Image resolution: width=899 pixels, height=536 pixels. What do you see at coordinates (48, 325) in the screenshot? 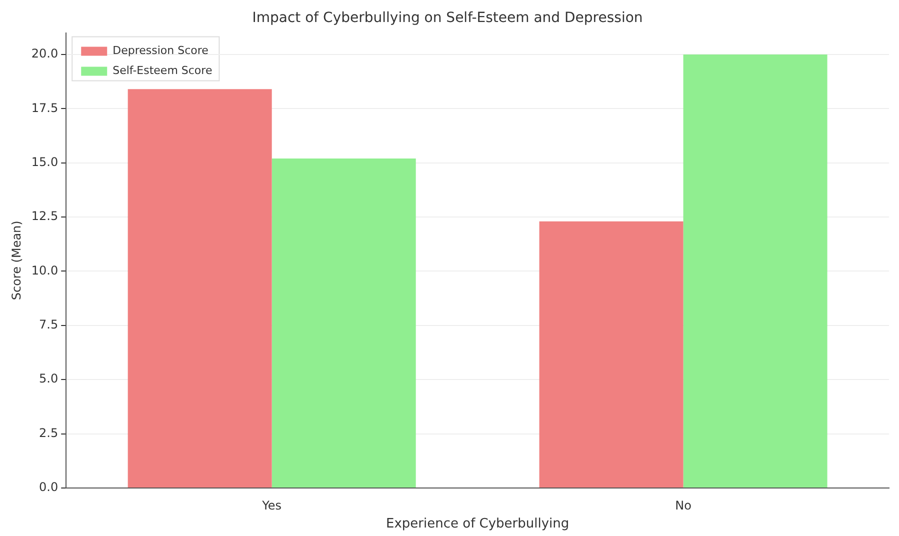
I see `y-tick-label: 7.5` at bounding box center [48, 325].